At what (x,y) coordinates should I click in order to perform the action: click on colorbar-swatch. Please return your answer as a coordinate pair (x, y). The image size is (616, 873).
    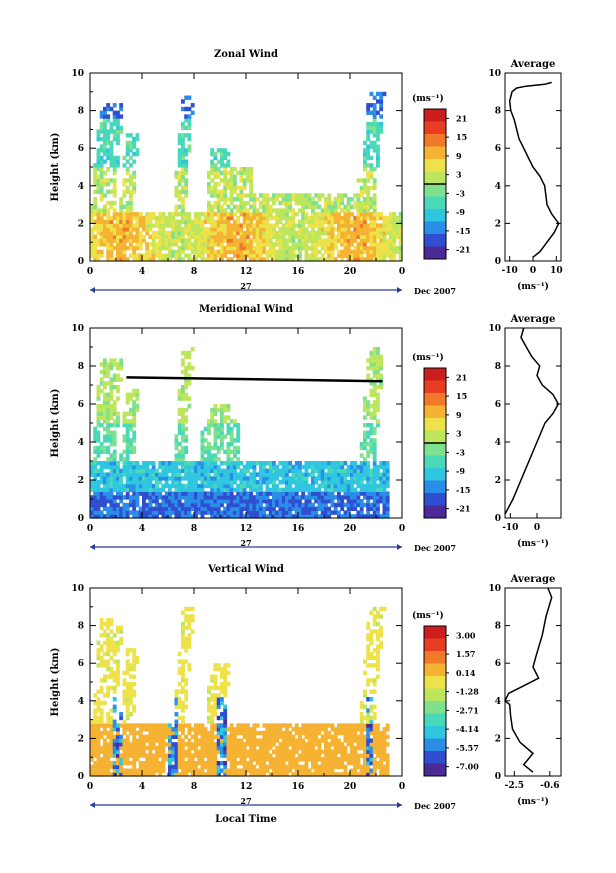
    Looking at the image, I should click on (435, 253).